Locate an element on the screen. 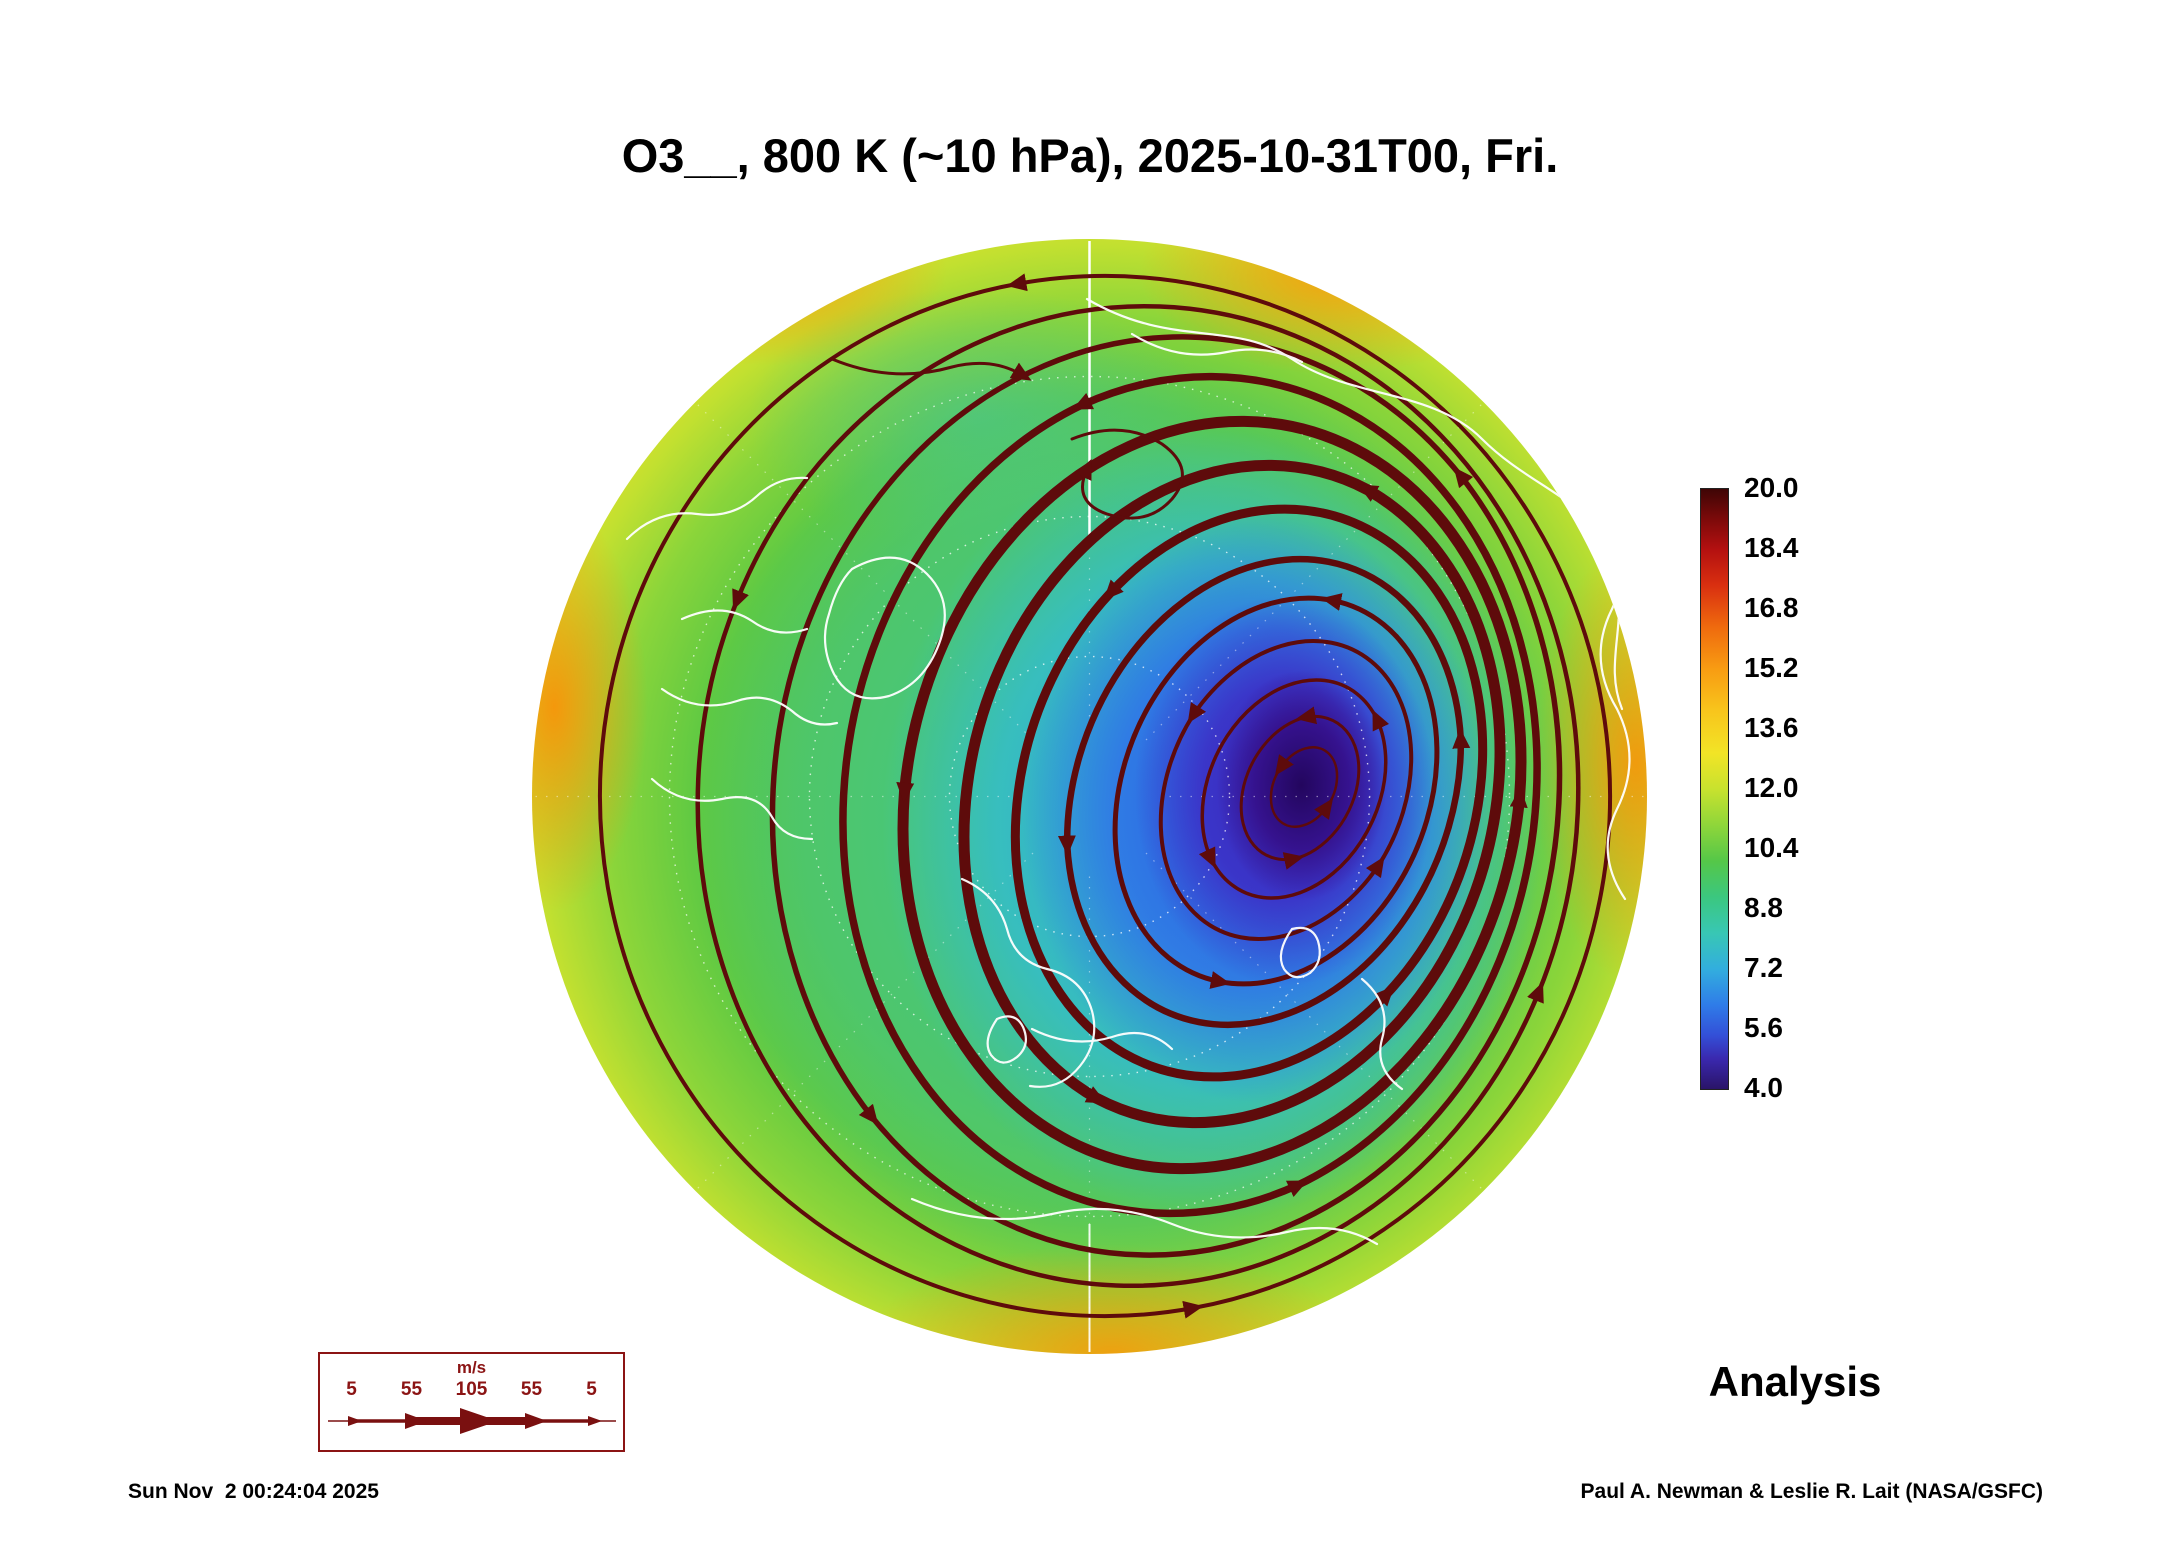 This screenshot has width=2165, height=1561. creation-timestamp: Sun Nov 2 00:24:04 2025 is located at coordinates (253, 1491).